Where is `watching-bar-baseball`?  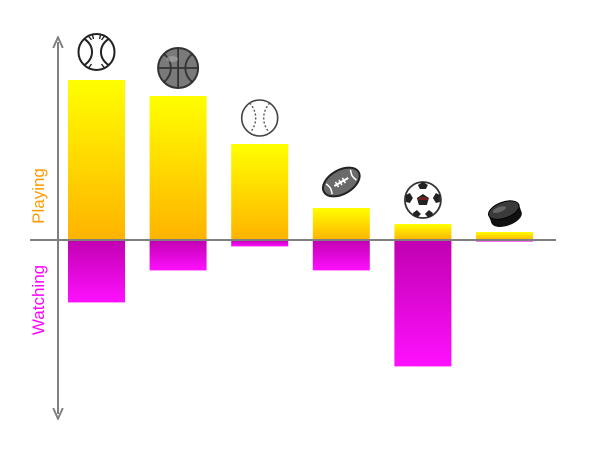
watching-bar-baseball is located at coordinates (260, 243).